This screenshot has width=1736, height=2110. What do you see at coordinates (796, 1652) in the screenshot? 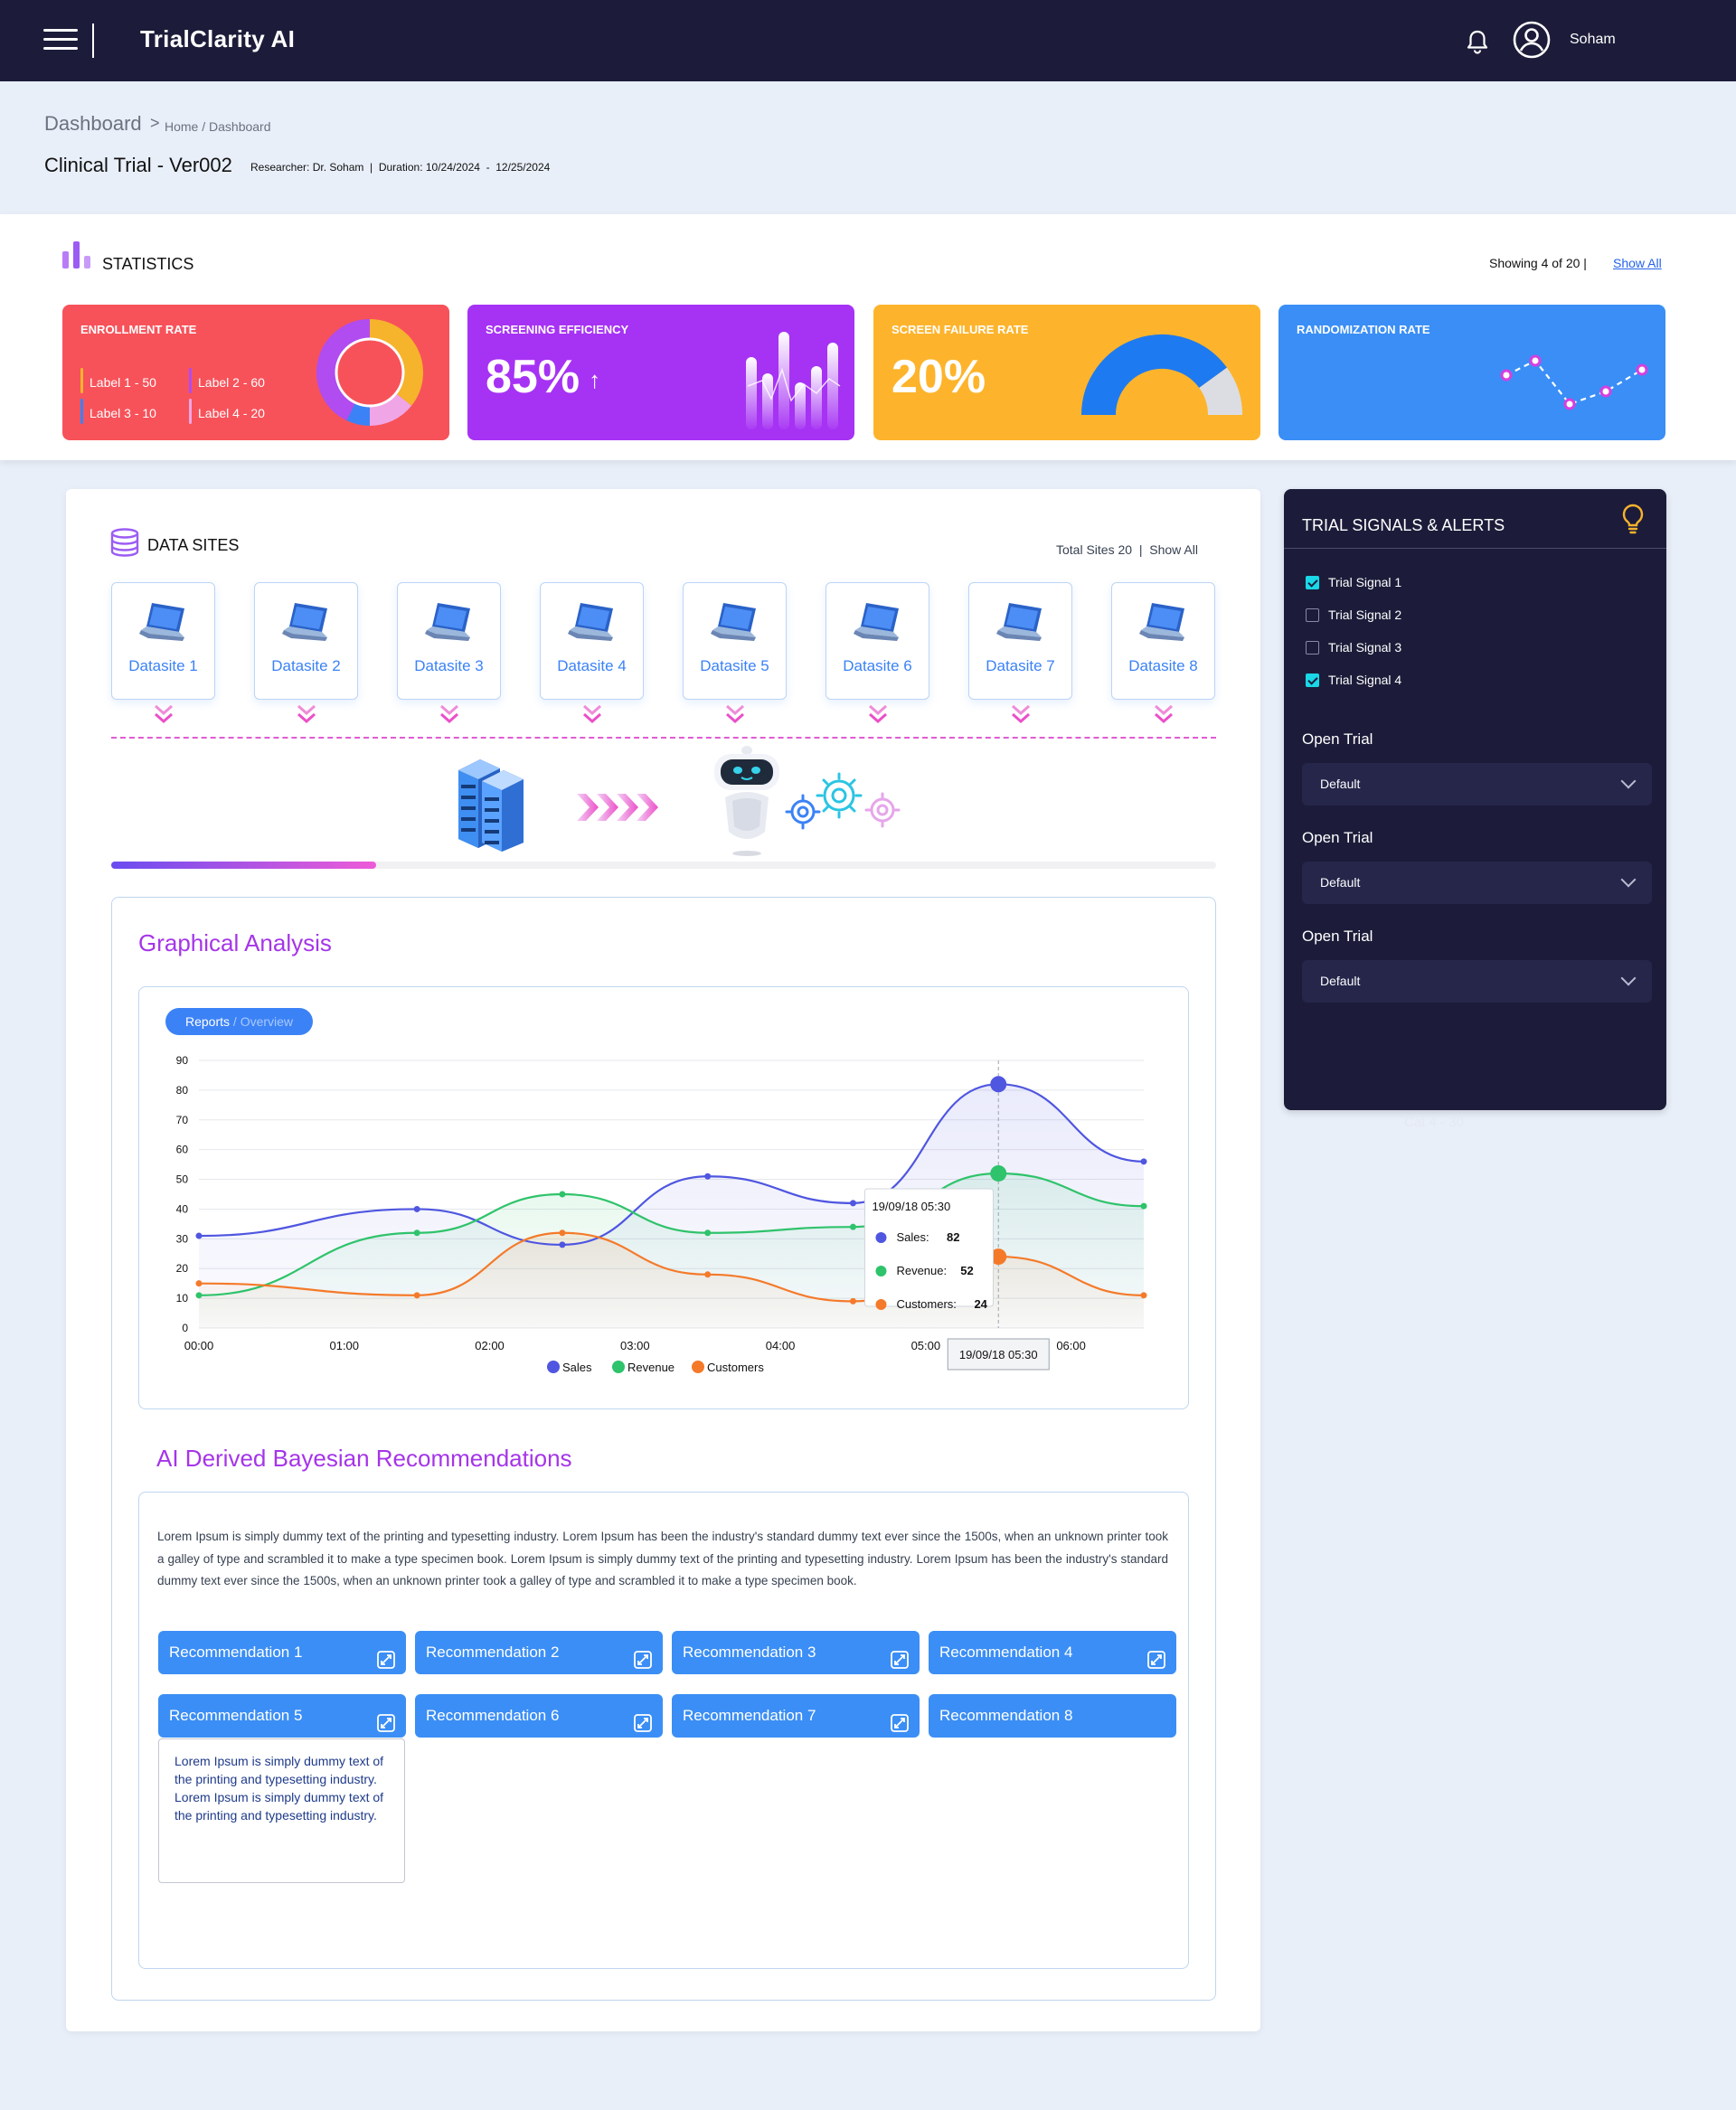
I see `recommendation-button: Recommendation 3` at bounding box center [796, 1652].